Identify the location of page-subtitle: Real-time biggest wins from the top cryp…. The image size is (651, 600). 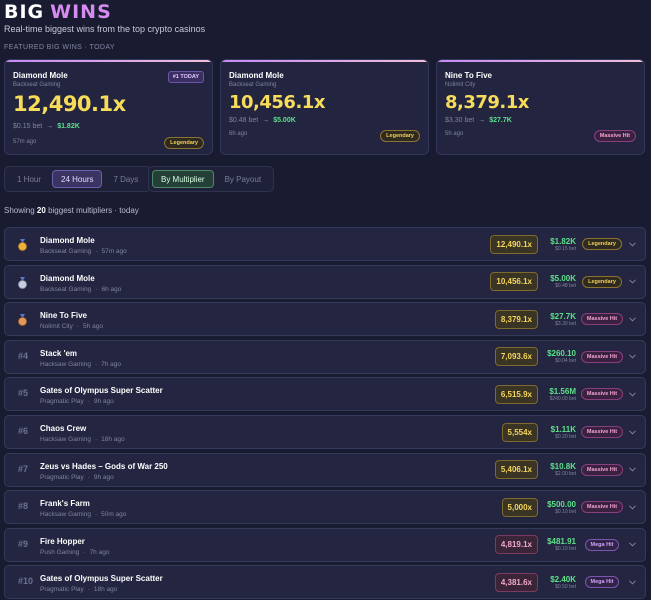
(105, 29).